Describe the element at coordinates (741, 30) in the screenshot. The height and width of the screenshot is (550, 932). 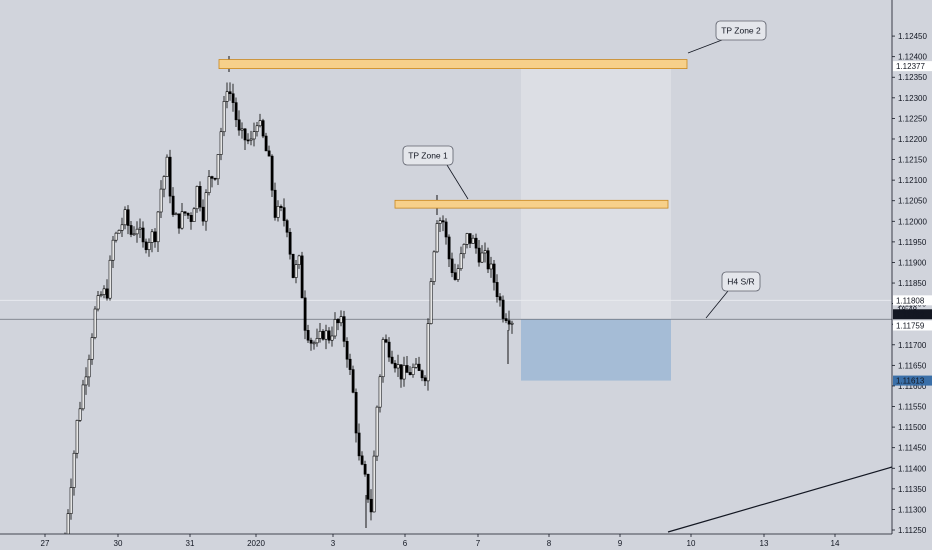
I see `tp-zone-2-callout` at that location.